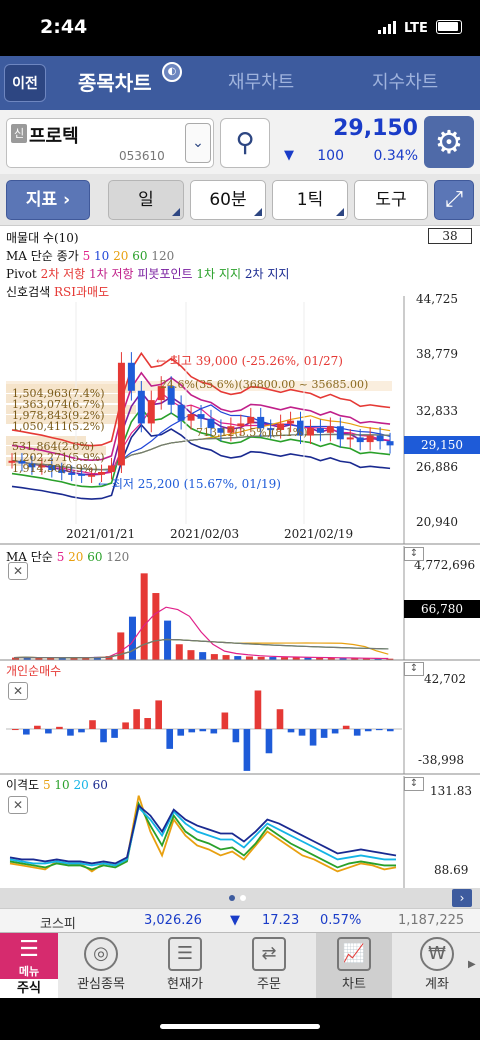 The height and width of the screenshot is (1040, 480). I want to click on tools-button: 도구, so click(391, 200).